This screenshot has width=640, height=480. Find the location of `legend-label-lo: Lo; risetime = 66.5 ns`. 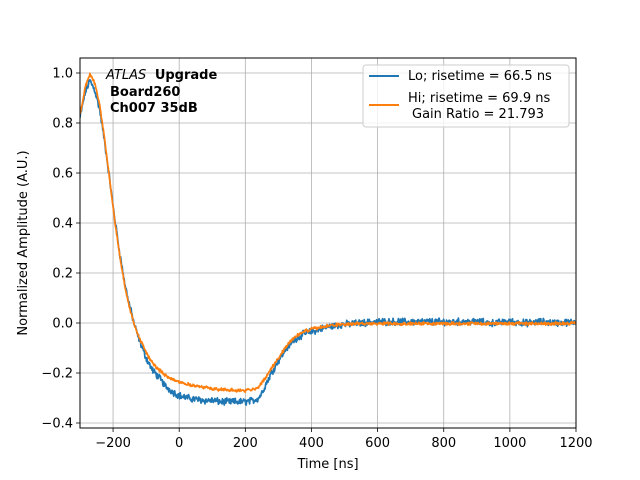

legend-label-lo: Lo; risetime = 66.5 ns is located at coordinates (480, 76).